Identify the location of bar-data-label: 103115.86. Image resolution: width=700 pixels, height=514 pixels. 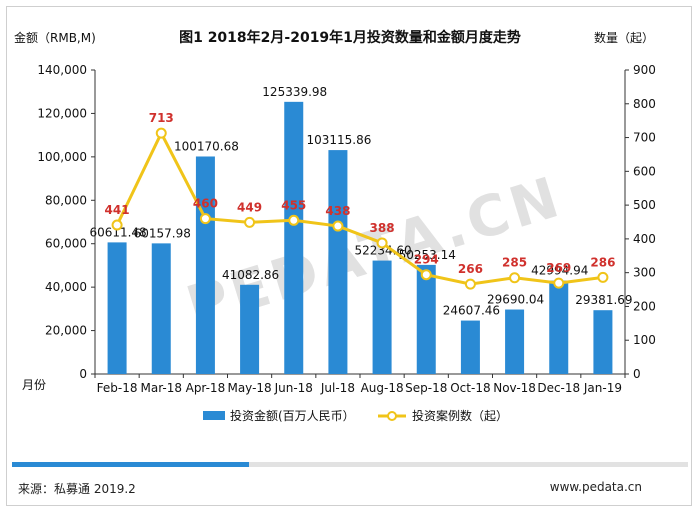
(338, 140).